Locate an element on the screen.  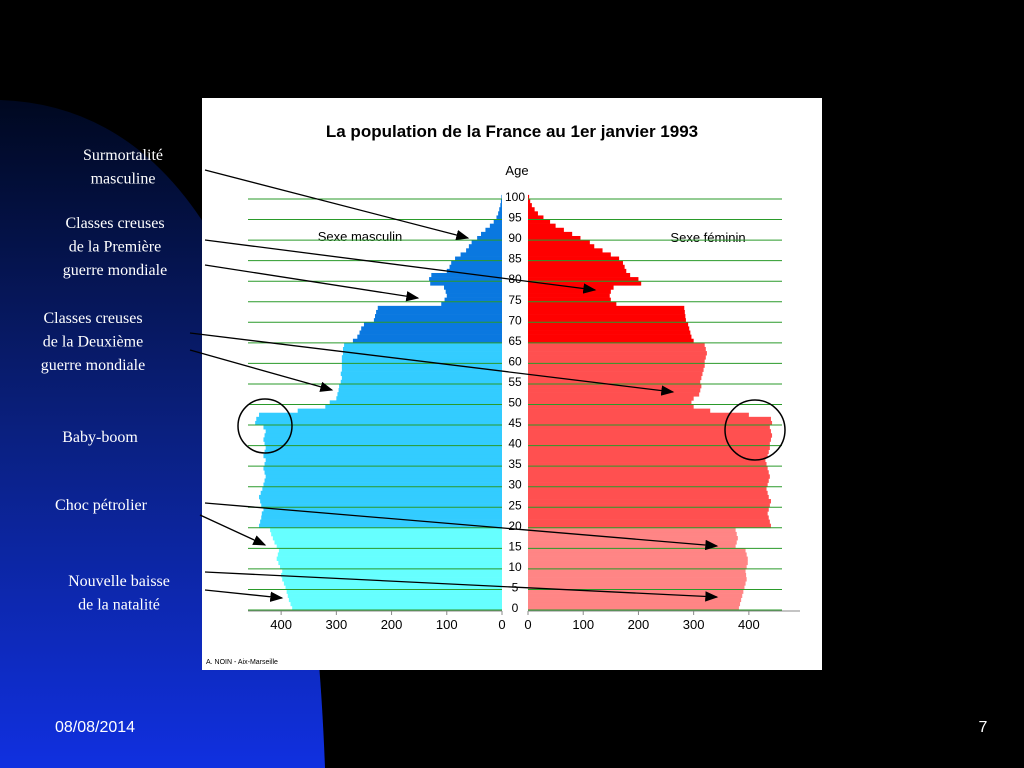
y-tick-label: 65 is located at coordinates (515, 341).